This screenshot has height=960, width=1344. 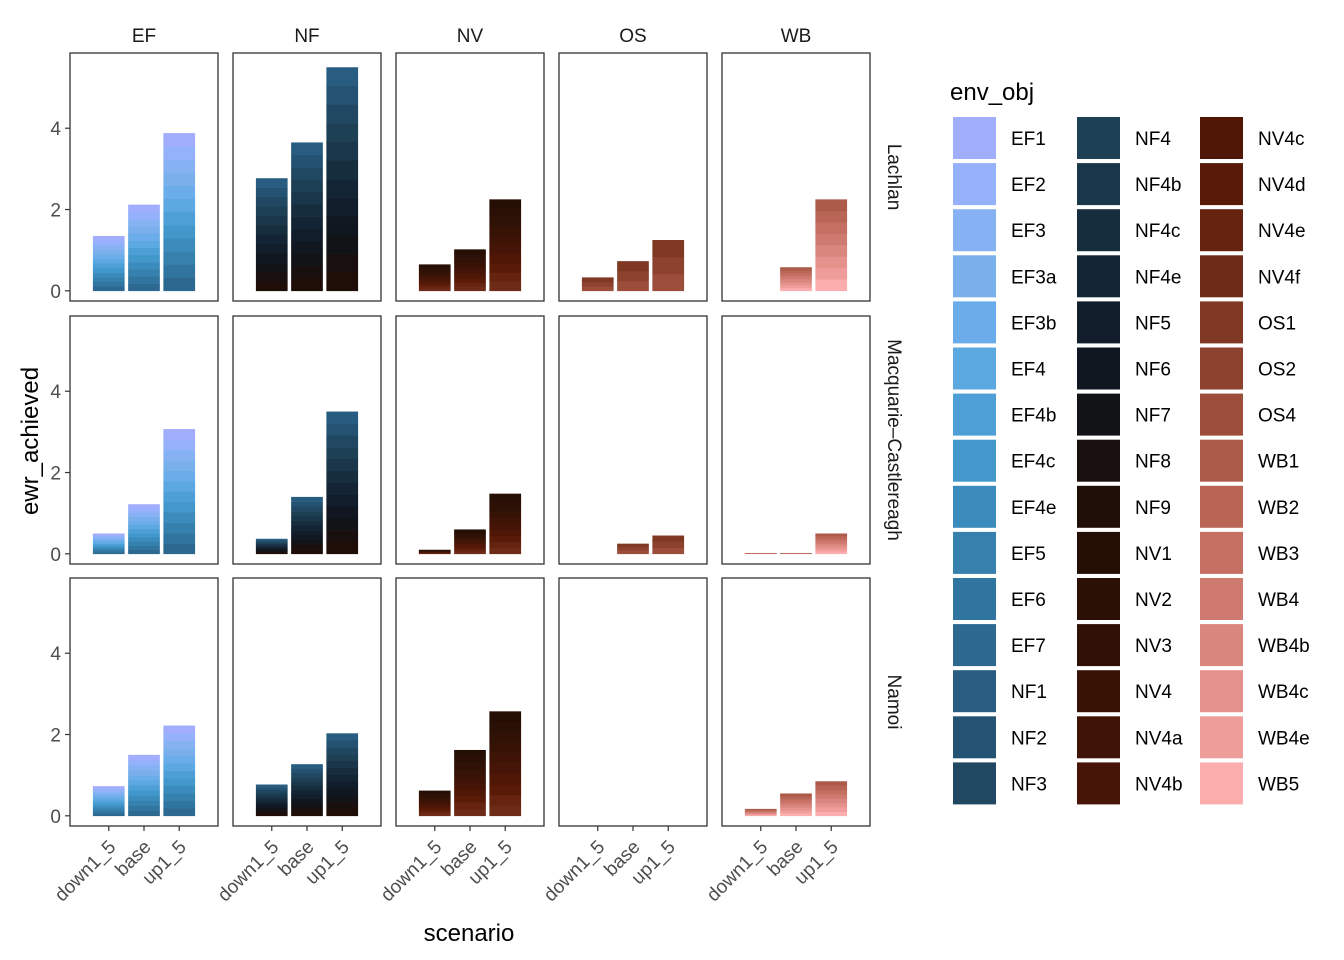 What do you see at coordinates (1277, 323) in the screenshot?
I see `legend-label-os1: OS1` at bounding box center [1277, 323].